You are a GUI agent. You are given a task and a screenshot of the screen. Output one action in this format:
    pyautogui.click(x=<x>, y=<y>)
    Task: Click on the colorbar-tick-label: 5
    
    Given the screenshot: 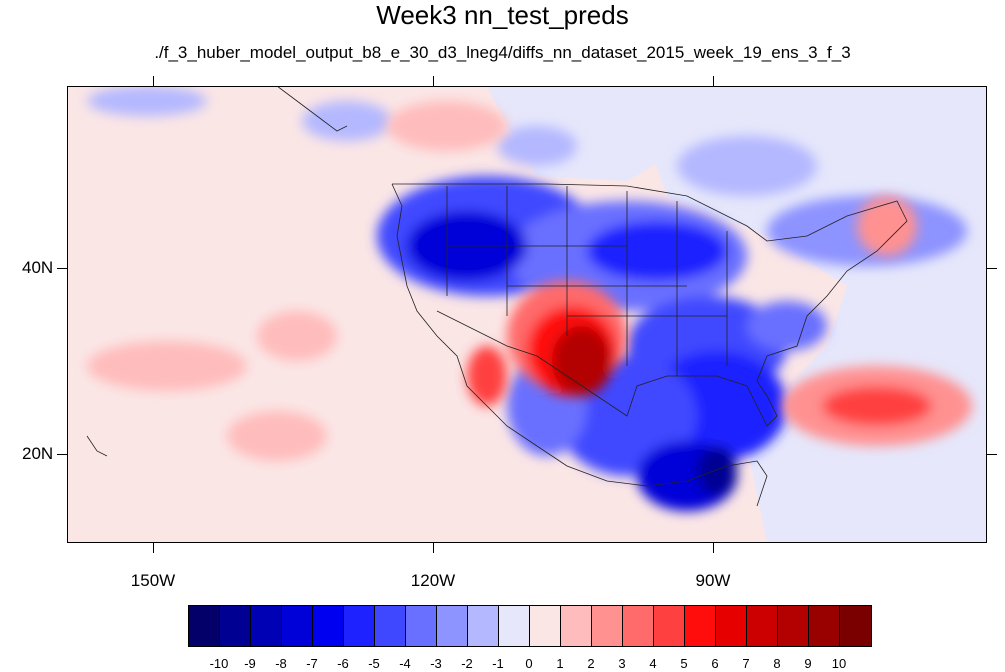 What is the action you would take?
    pyautogui.click(x=684, y=663)
    